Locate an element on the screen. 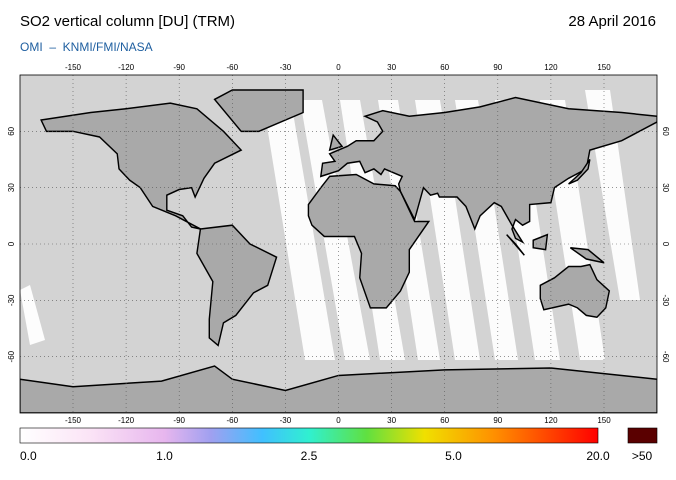 This screenshot has width=676, height=480. colorbar-label: 20.0 is located at coordinates (598, 456).